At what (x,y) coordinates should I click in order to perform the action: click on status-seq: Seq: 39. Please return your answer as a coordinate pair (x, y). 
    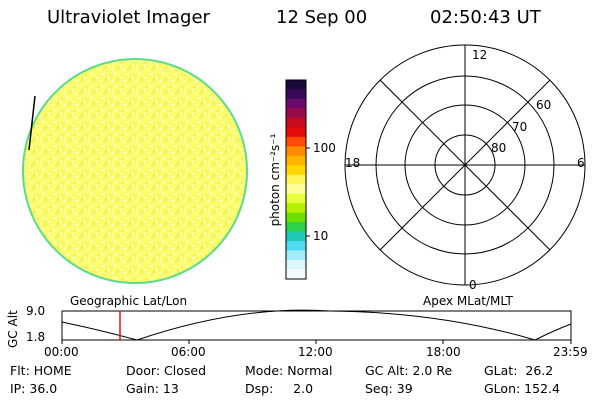
    Looking at the image, I should click on (389, 388).